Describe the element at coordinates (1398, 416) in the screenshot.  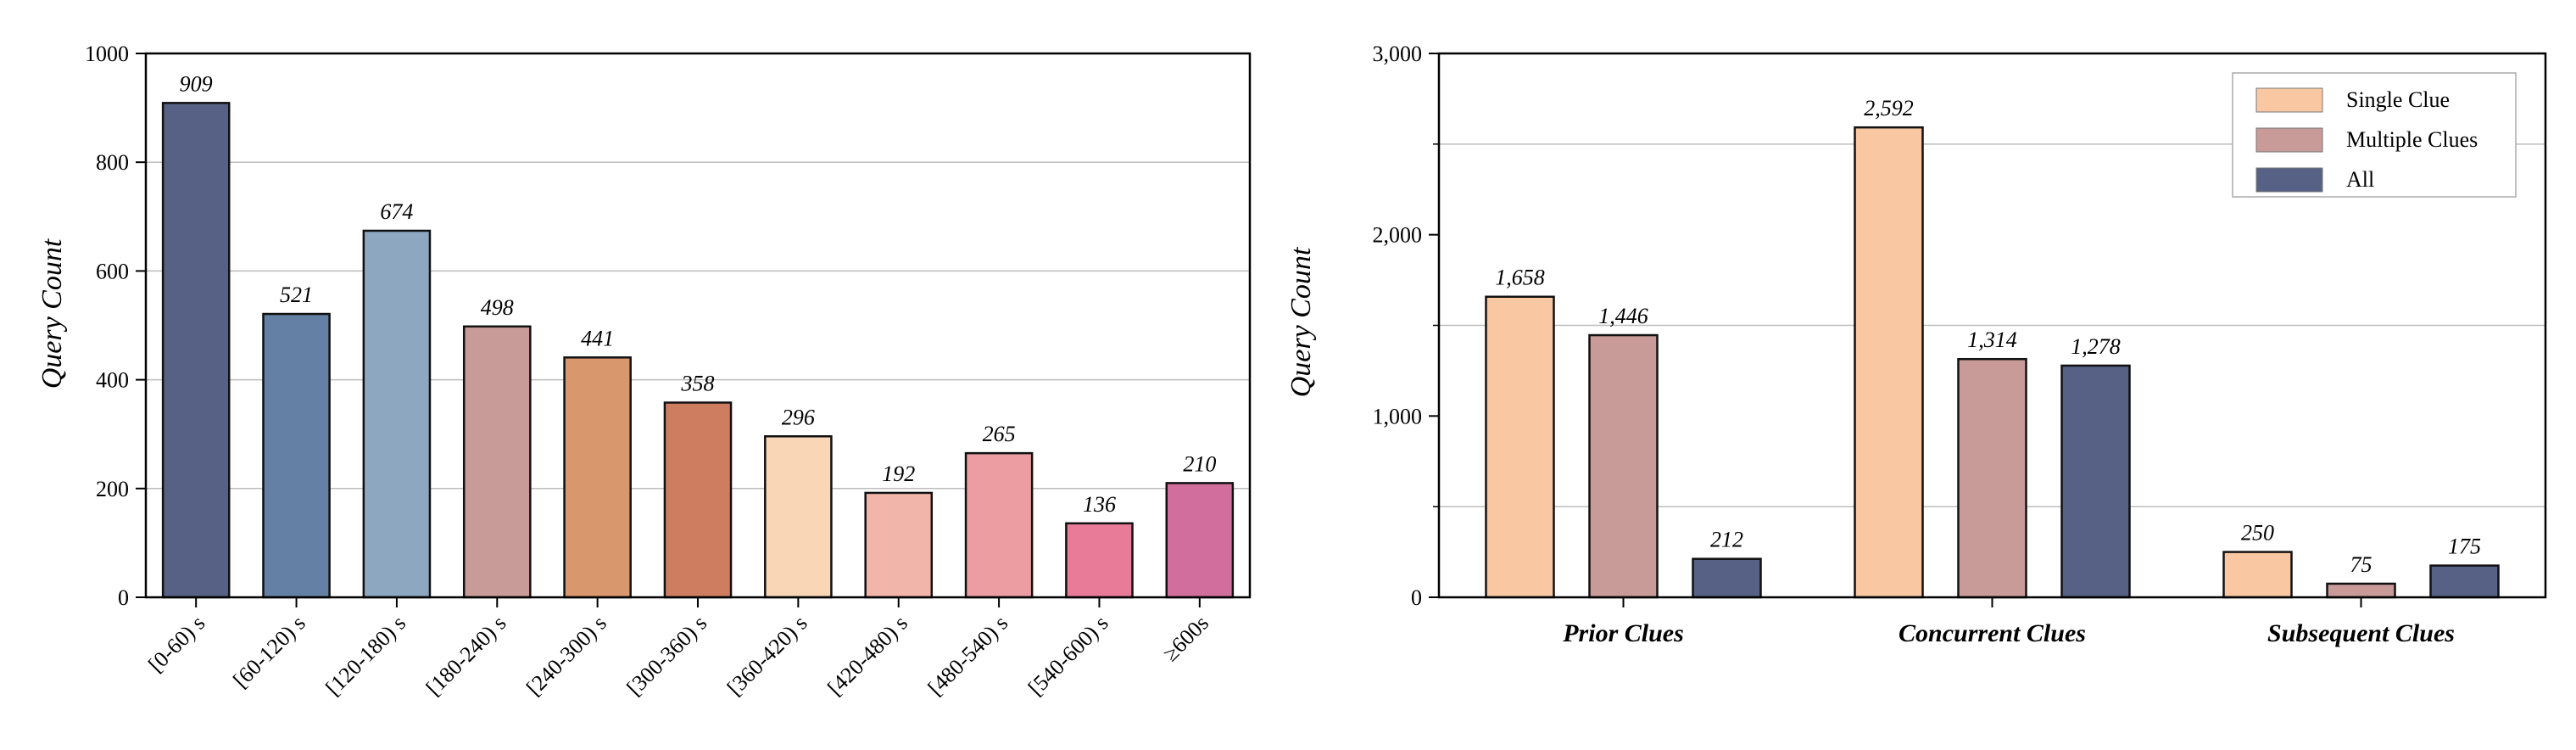
I see `chart2-ytick-label: 1,000` at that location.